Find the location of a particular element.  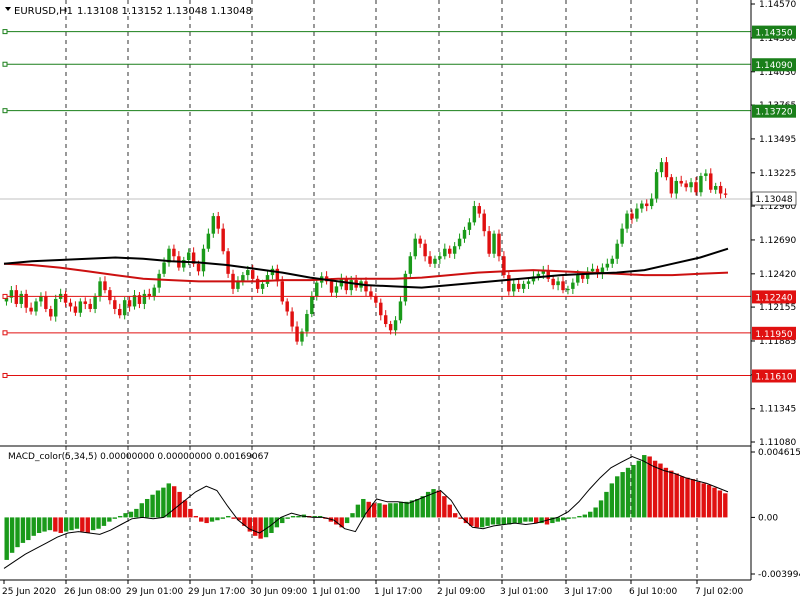

price-label: 1.13225 is located at coordinates (777, 174).